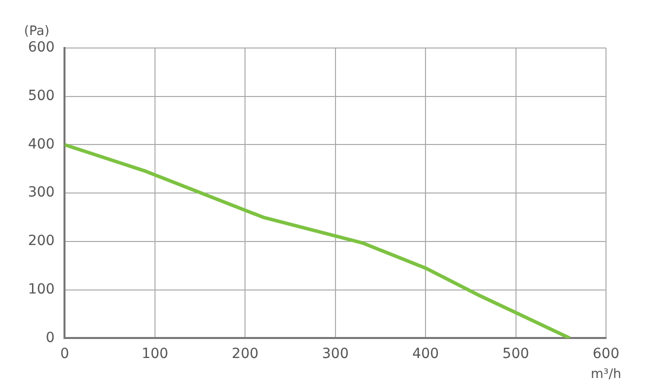 The height and width of the screenshot is (389, 648). What do you see at coordinates (245, 354) in the screenshot?
I see `x-tick-label: 200` at bounding box center [245, 354].